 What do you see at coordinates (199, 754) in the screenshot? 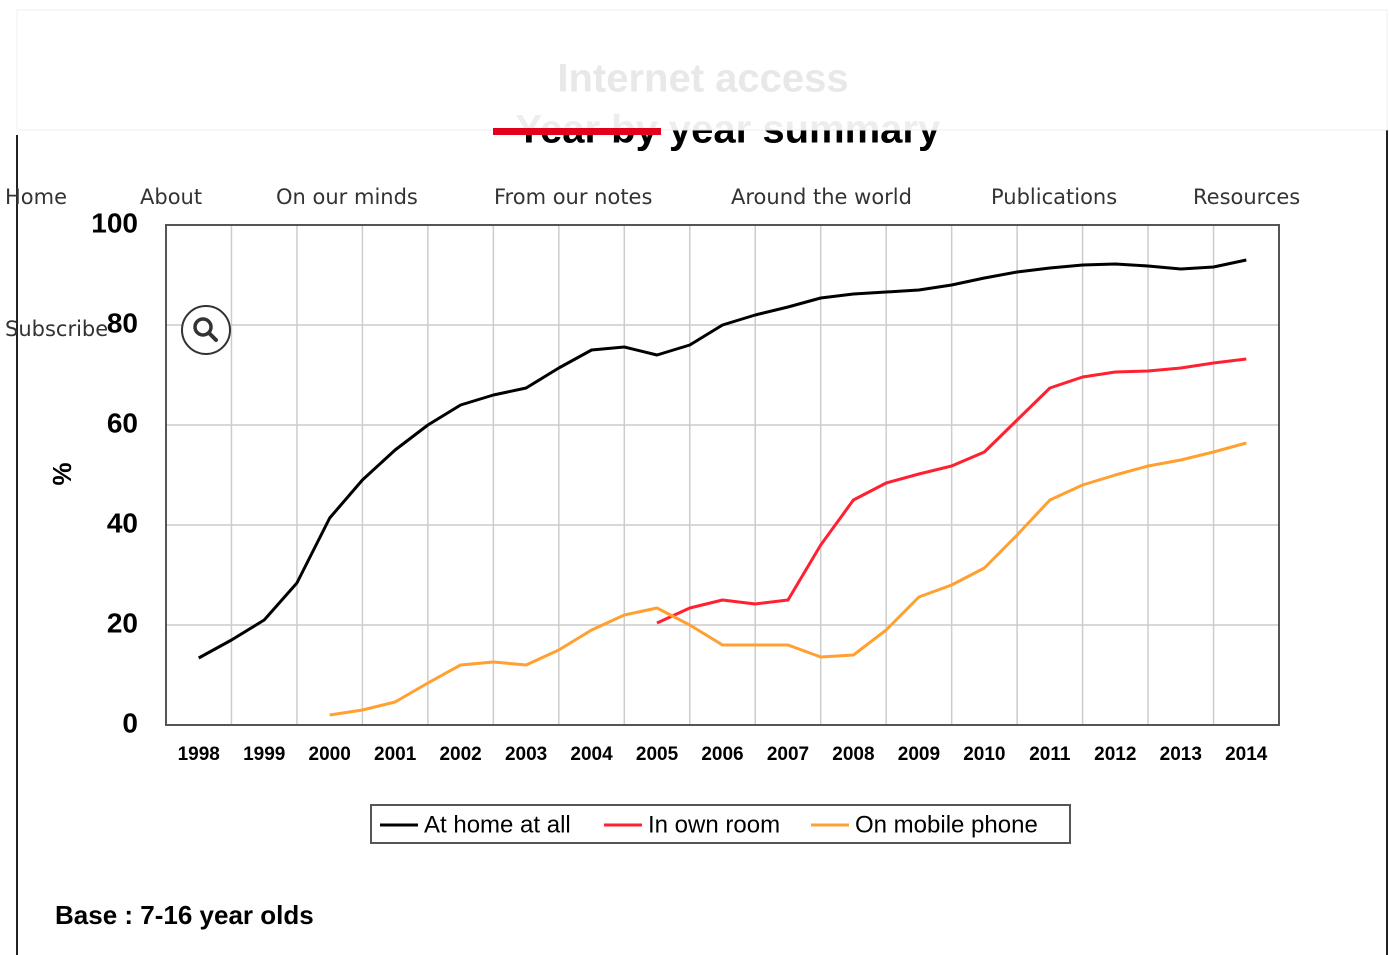
I see `x-tick-label: 1998` at bounding box center [199, 754].